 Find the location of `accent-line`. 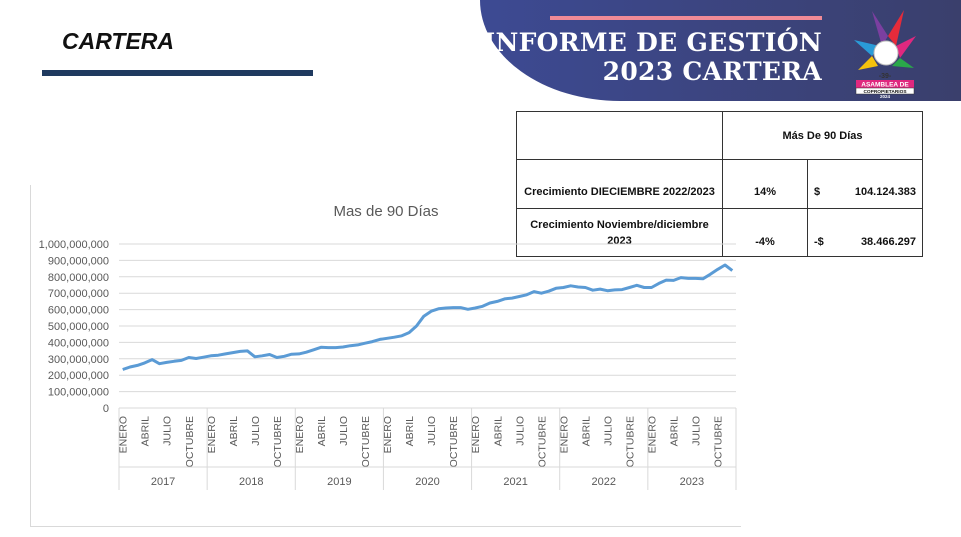

accent-line is located at coordinates (686, 18).